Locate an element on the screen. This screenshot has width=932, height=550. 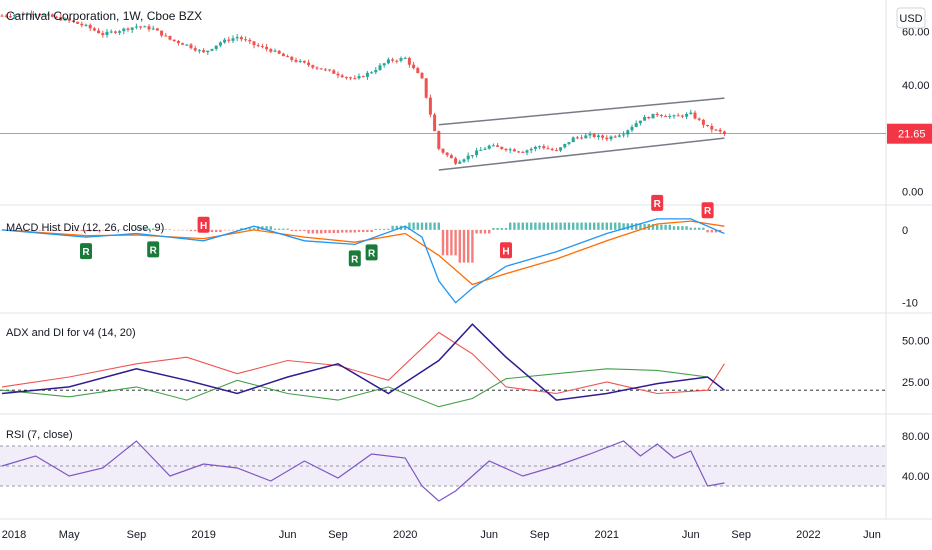
last-price-label: 21.65 is located at coordinates (912, 135).